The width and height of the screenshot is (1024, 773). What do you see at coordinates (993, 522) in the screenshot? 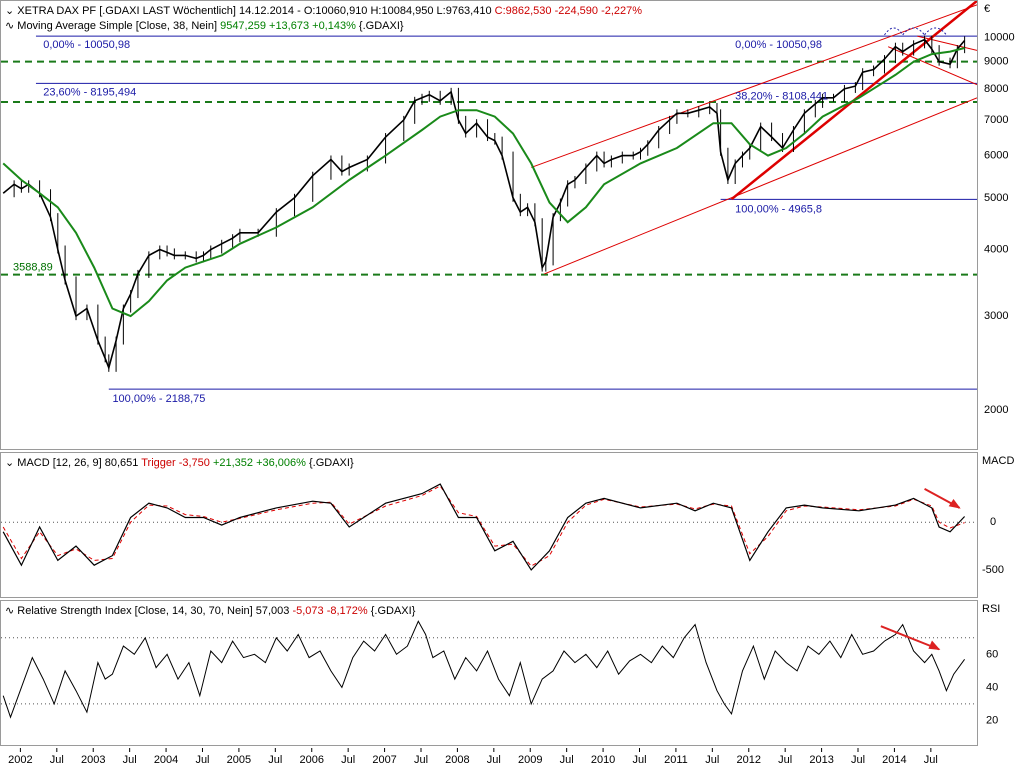
I see `macd-tick-label: 0` at bounding box center [993, 522].